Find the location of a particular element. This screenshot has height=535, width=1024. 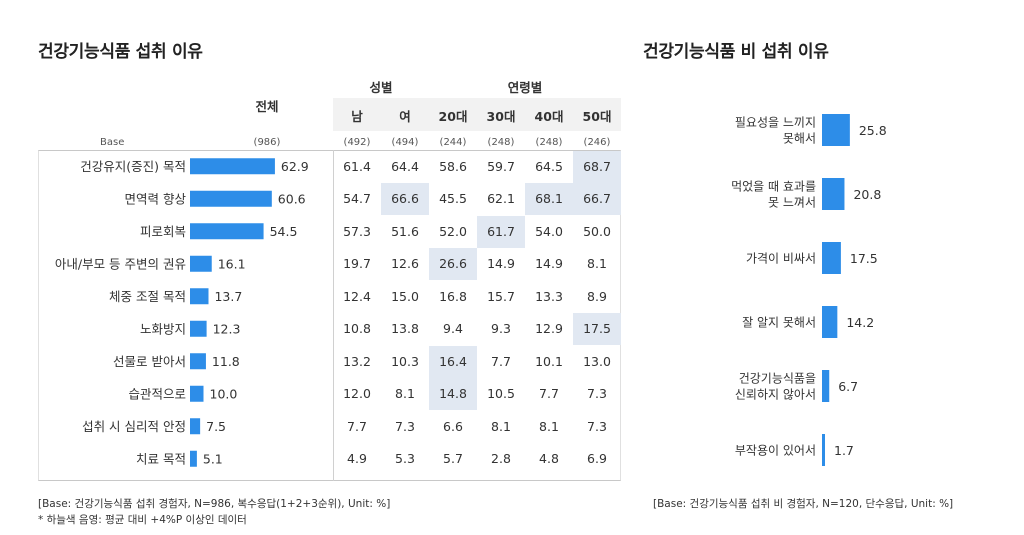

category-label: 피로회복 is located at coordinates (163, 231).